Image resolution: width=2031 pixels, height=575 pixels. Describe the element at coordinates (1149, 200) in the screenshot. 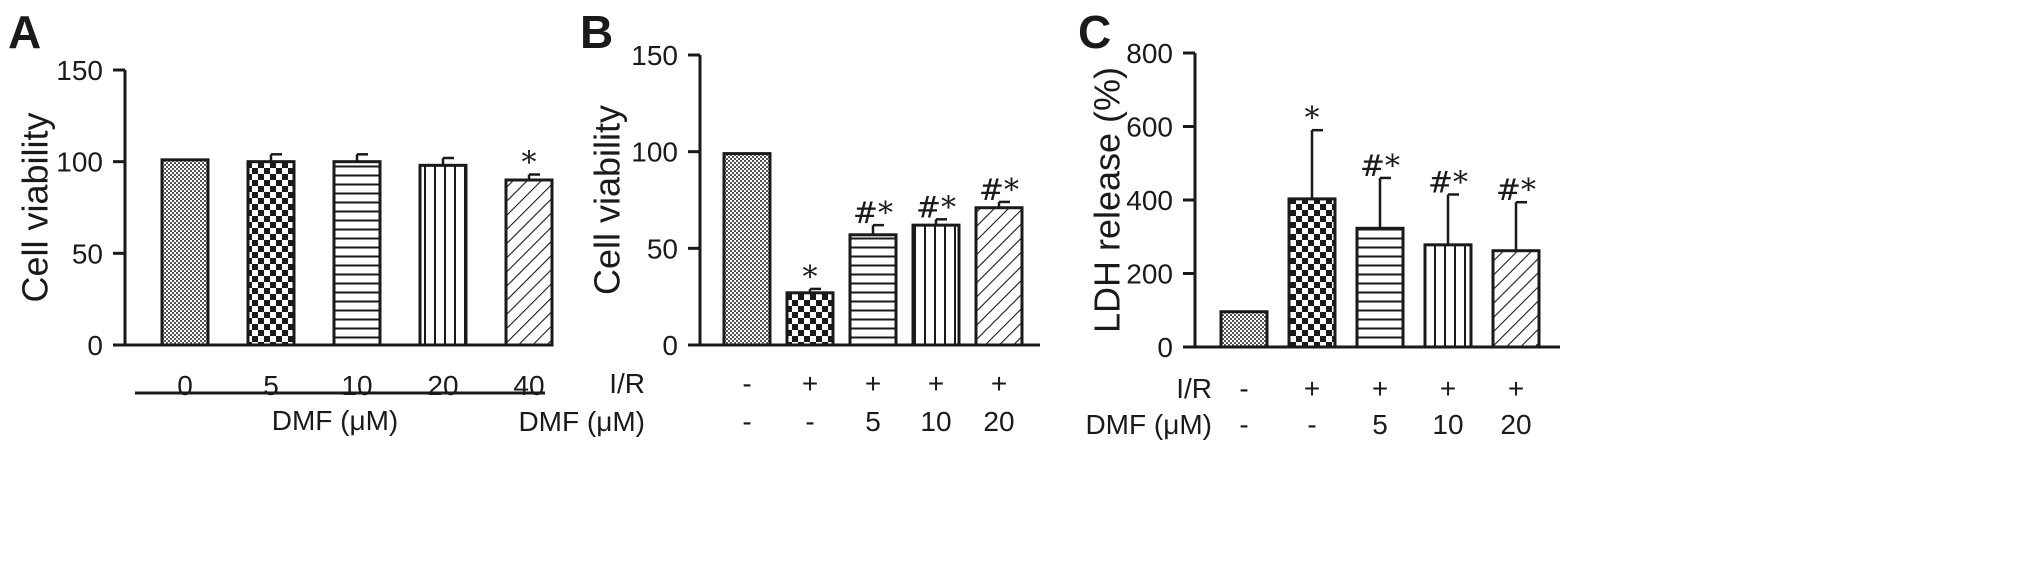

I see `y-tick-label: 400` at that location.